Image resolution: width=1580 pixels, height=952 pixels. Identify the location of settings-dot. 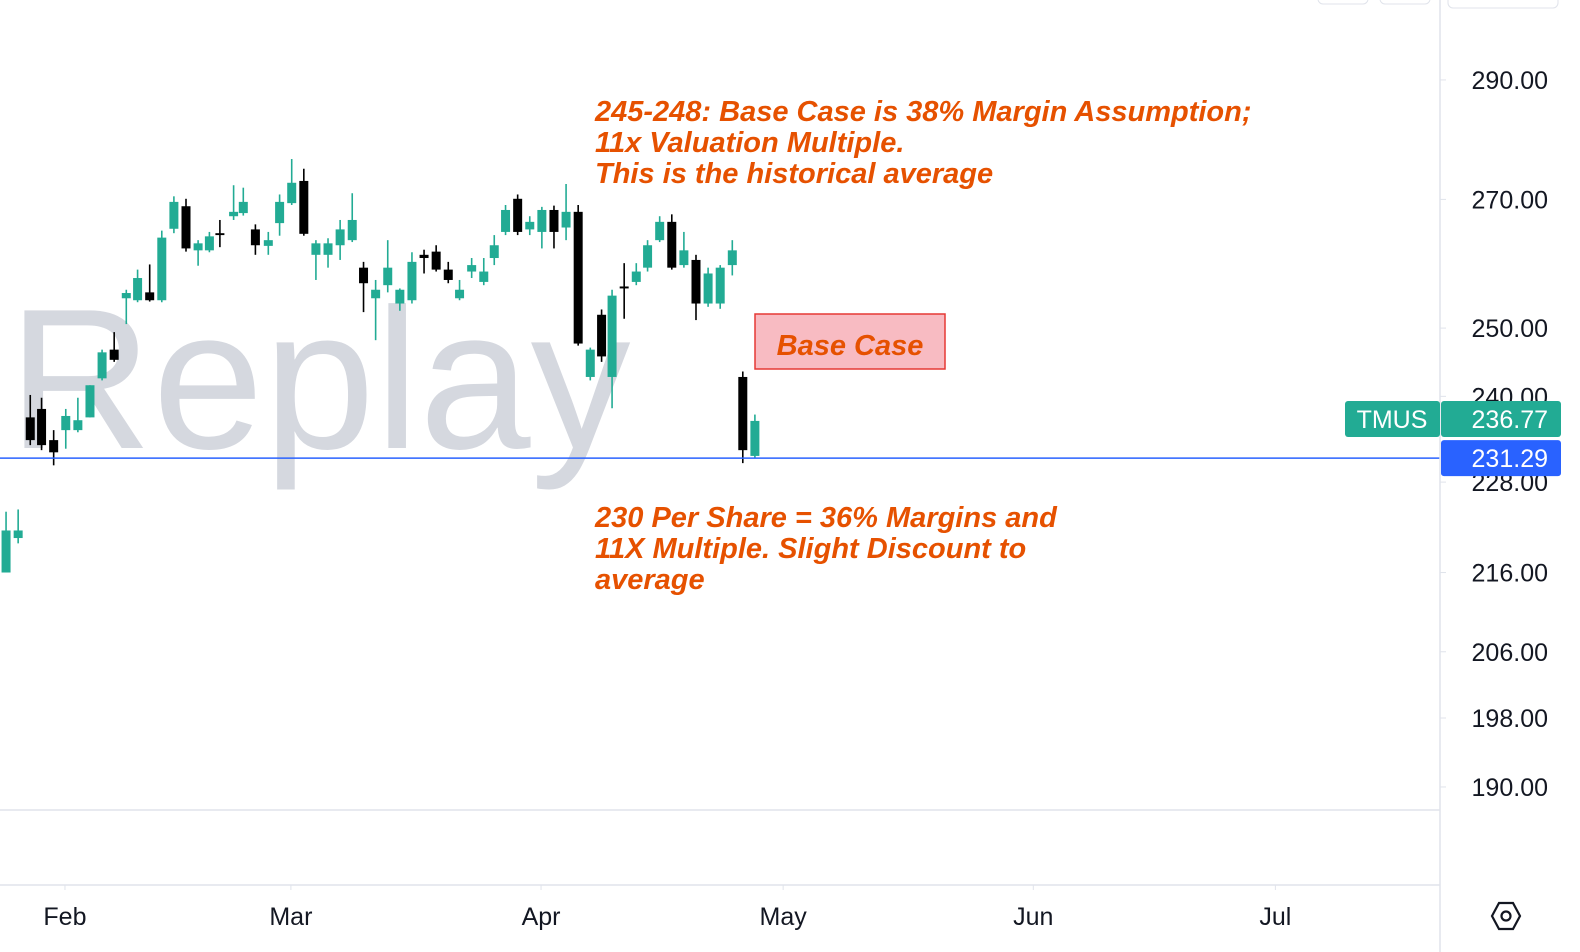
(1506, 916).